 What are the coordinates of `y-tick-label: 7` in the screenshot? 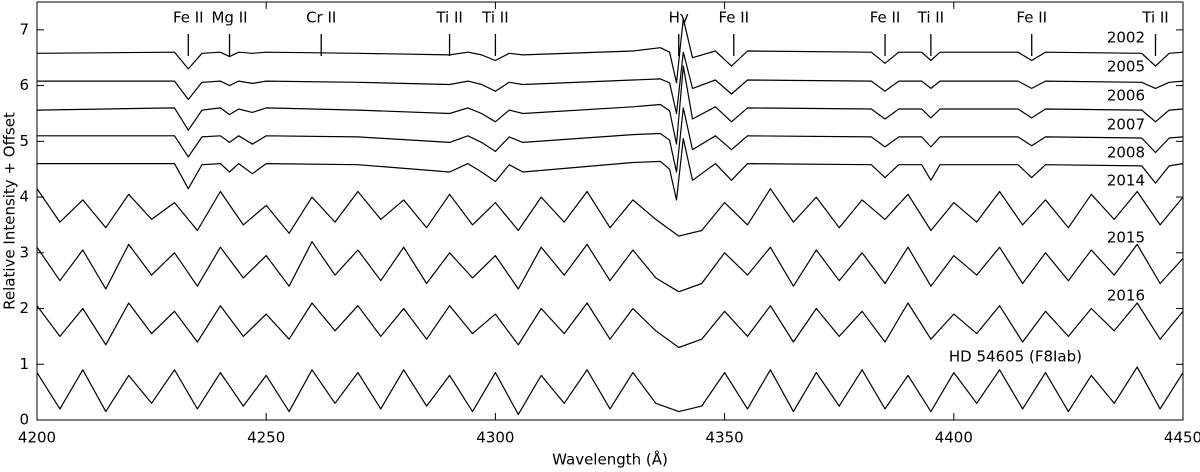 It's located at (24, 29).